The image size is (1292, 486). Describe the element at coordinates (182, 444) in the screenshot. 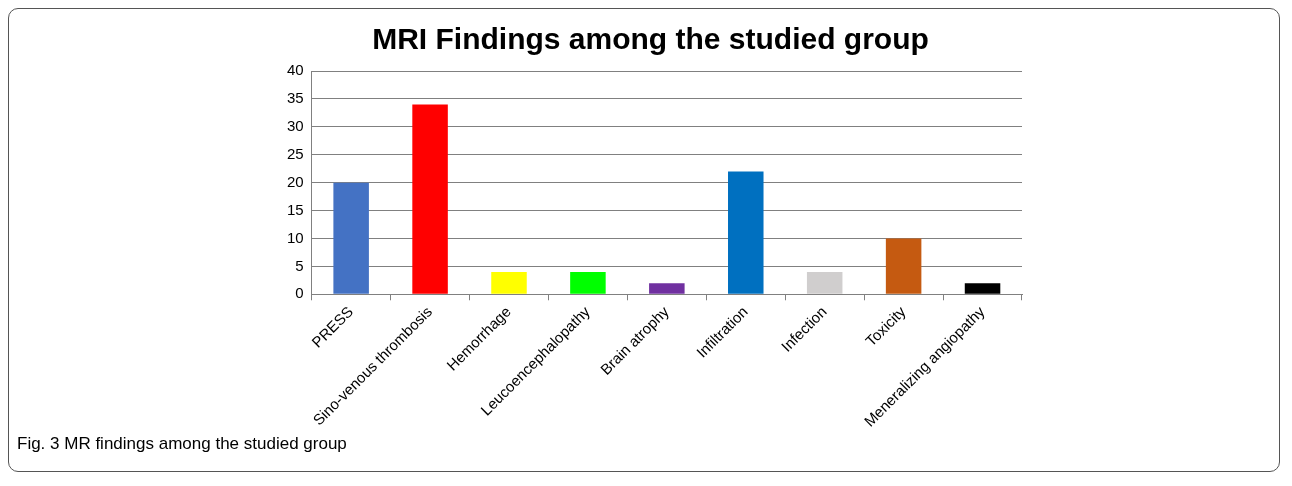

I see `caption: Fig. 3 MR findings among the studied group` at that location.